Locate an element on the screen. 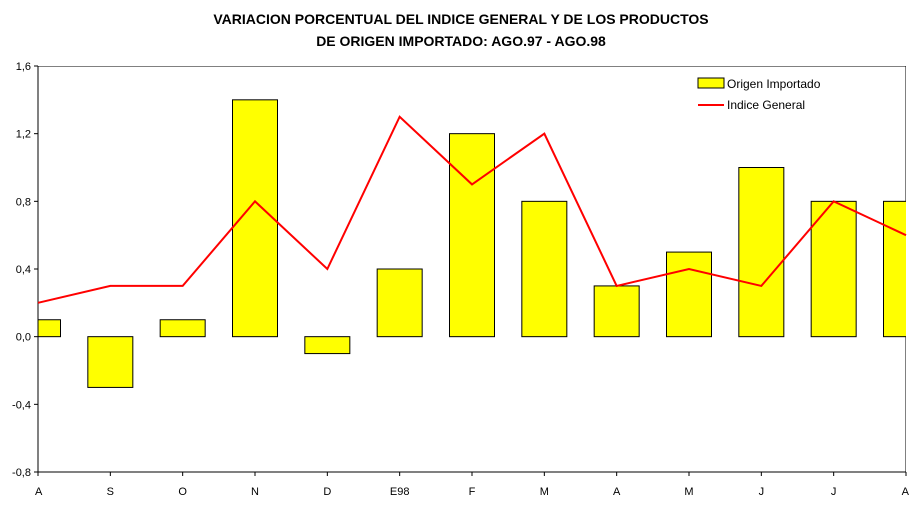 The width and height of the screenshot is (922, 506). x-axis-ticks: A S O N D E98 F M A M J J A is located at coordinates (472, 485).